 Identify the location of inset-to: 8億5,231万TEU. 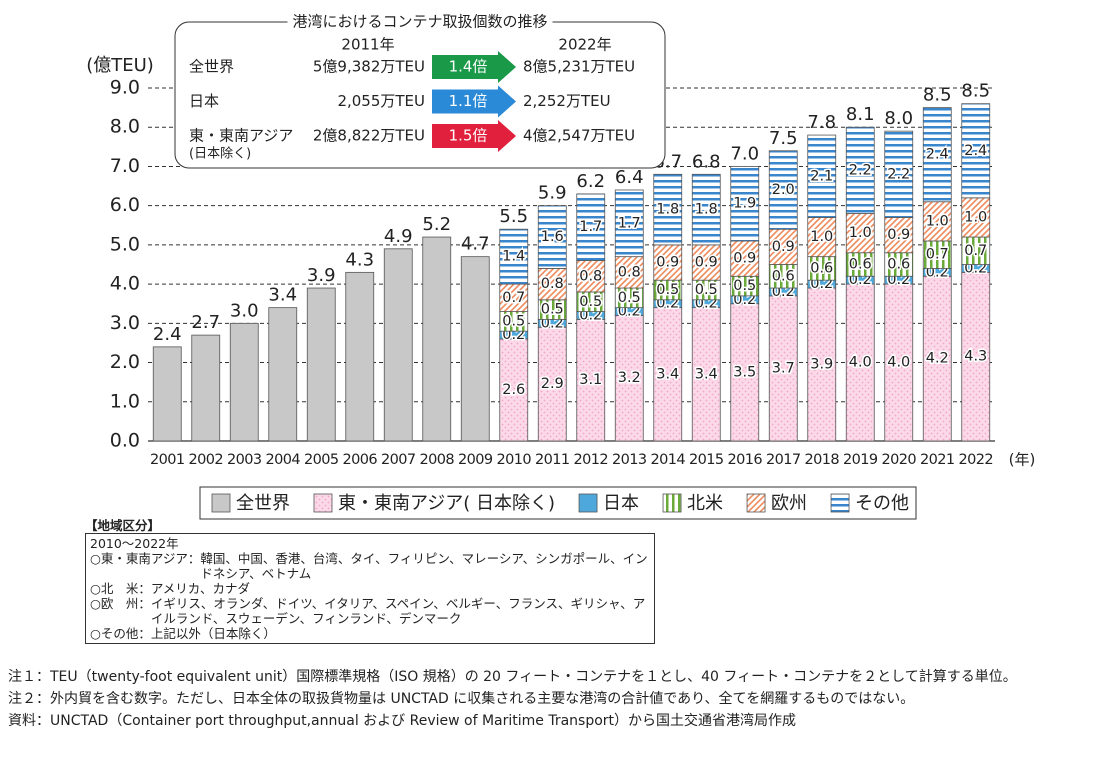
(579, 67).